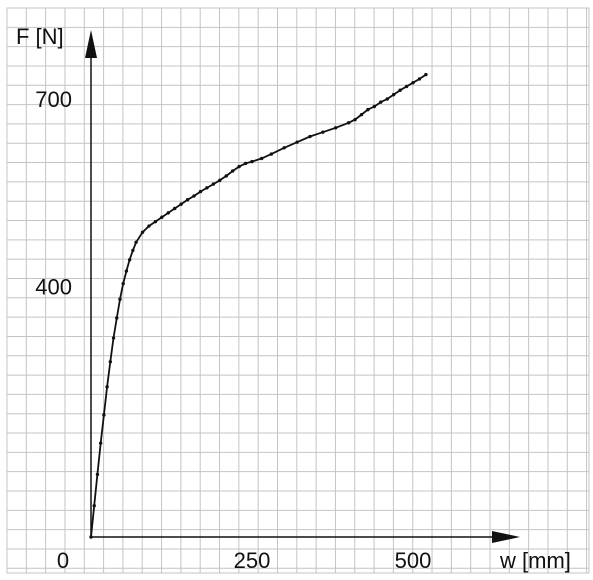 Image resolution: width=593 pixels, height=580 pixels. What do you see at coordinates (53, 287) in the screenshot?
I see `y-tick-label: 400` at bounding box center [53, 287].